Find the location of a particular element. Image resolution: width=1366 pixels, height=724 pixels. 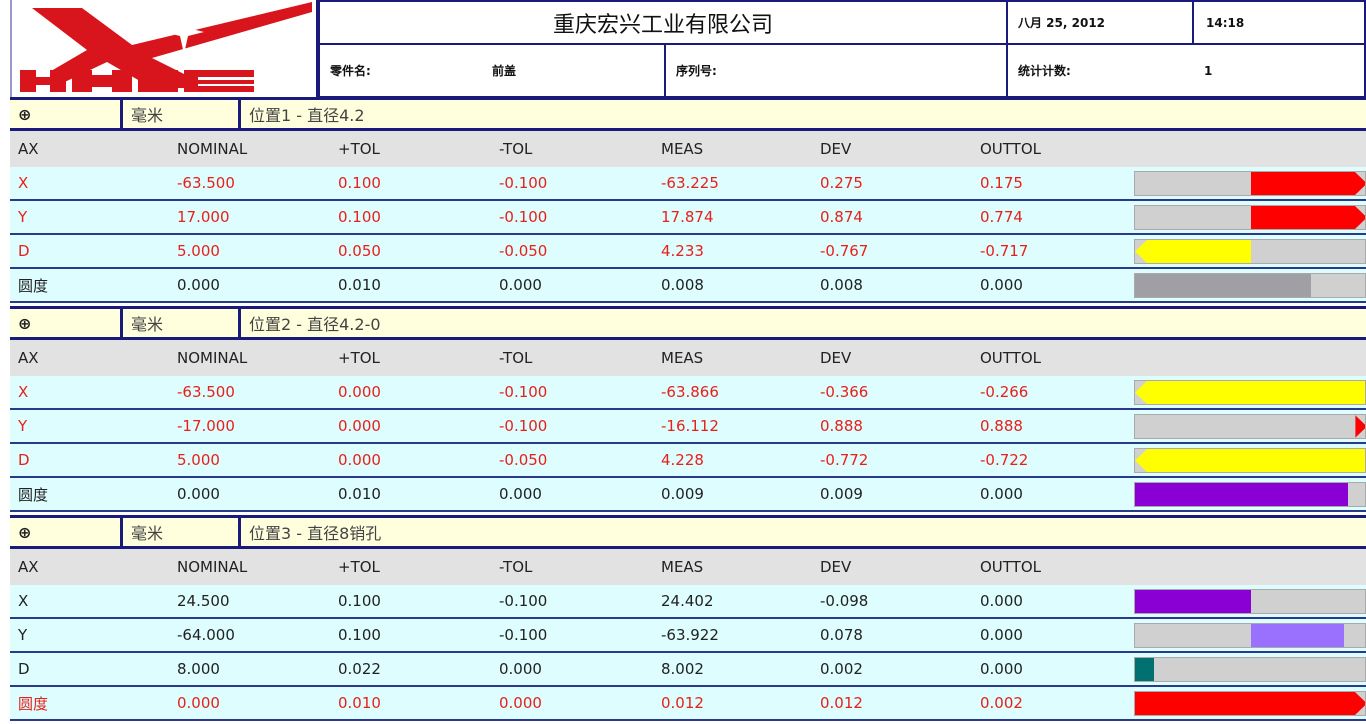

cell-meas: -63.866 is located at coordinates (690, 392).